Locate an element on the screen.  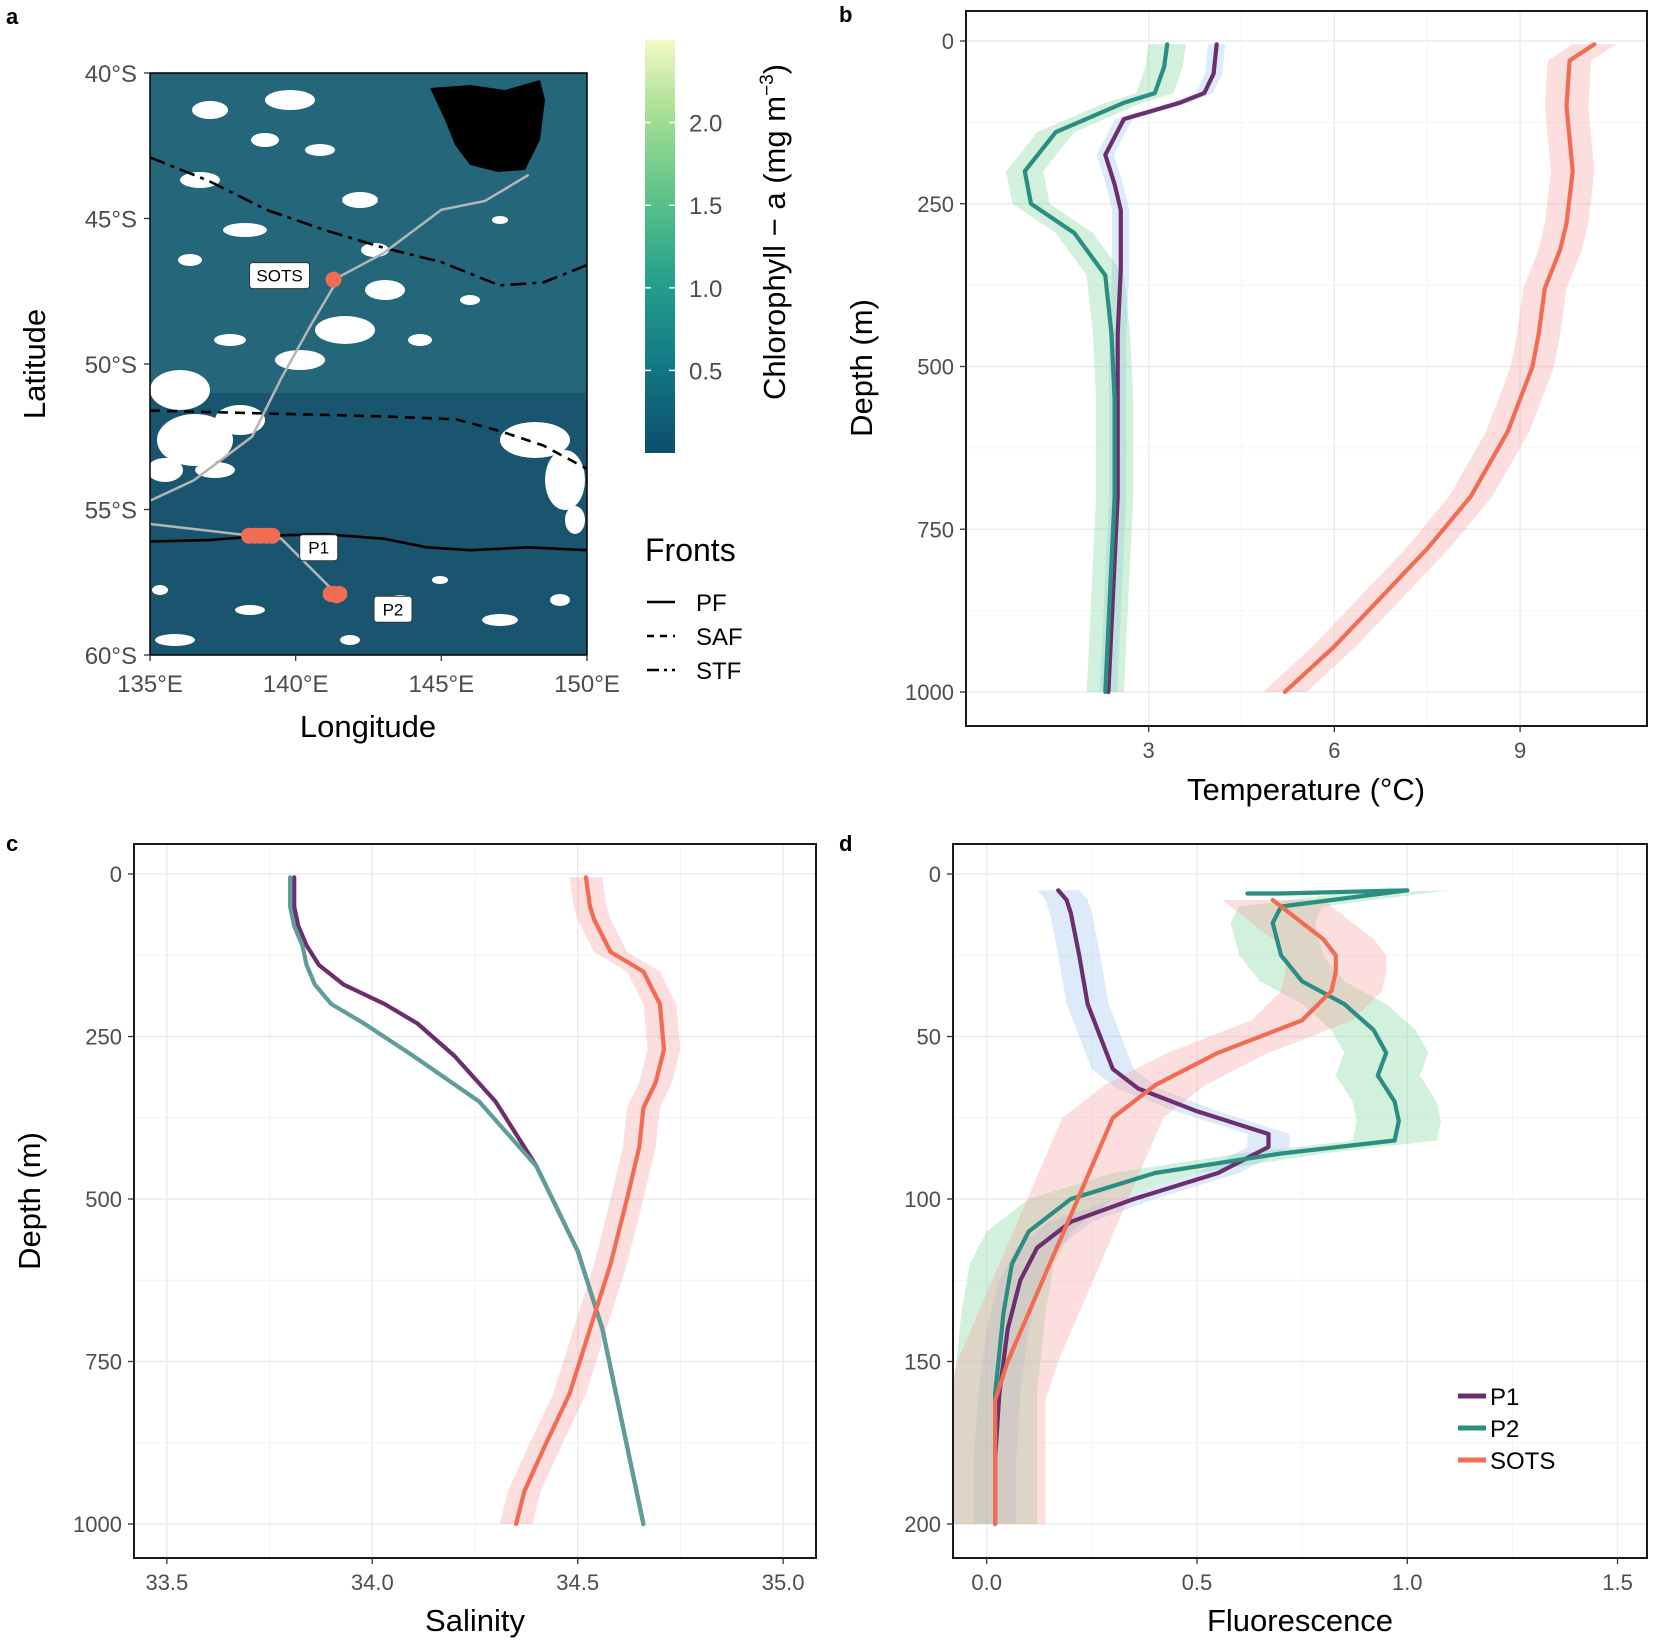
panel-label-c: c is located at coordinates (12, 843).